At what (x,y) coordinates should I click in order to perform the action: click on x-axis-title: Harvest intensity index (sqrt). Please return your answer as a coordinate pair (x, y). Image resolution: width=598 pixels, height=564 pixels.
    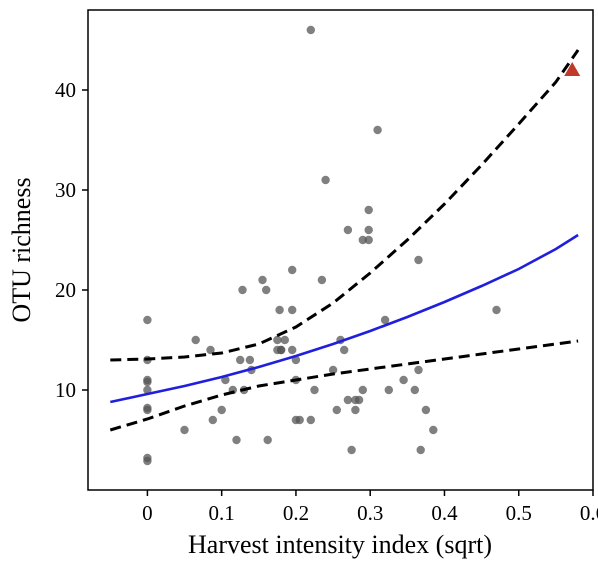
    Looking at the image, I should click on (340, 544).